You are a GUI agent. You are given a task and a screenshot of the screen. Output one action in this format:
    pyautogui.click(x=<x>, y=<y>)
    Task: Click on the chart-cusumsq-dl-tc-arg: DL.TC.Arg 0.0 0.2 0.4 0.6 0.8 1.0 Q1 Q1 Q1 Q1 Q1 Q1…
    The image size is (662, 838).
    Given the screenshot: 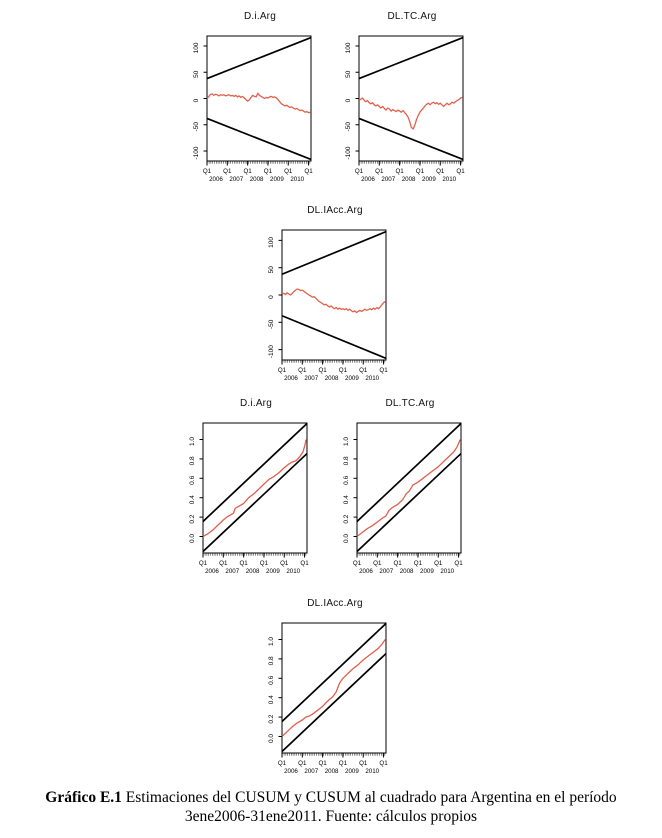 What is the action you would take?
    pyautogui.click(x=400, y=486)
    